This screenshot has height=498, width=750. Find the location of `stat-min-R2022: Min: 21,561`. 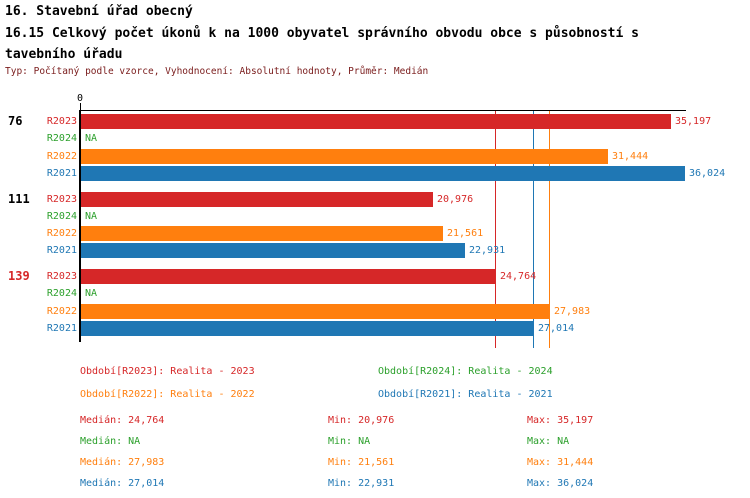

stat-min-R2022: Min: 21,561 is located at coordinates (361, 462).